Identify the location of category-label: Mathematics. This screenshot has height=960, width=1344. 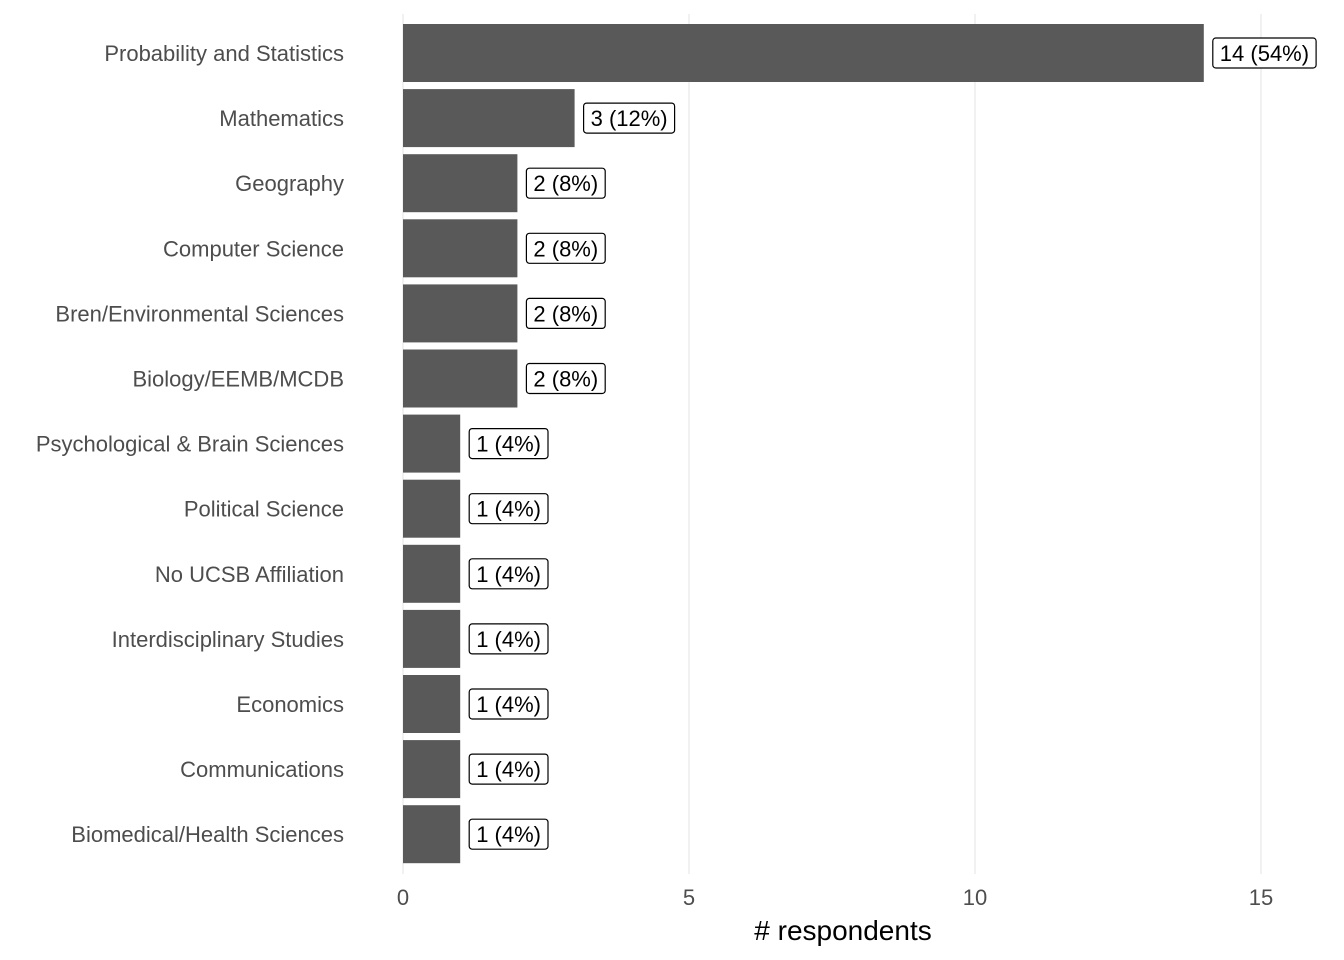
(281, 118).